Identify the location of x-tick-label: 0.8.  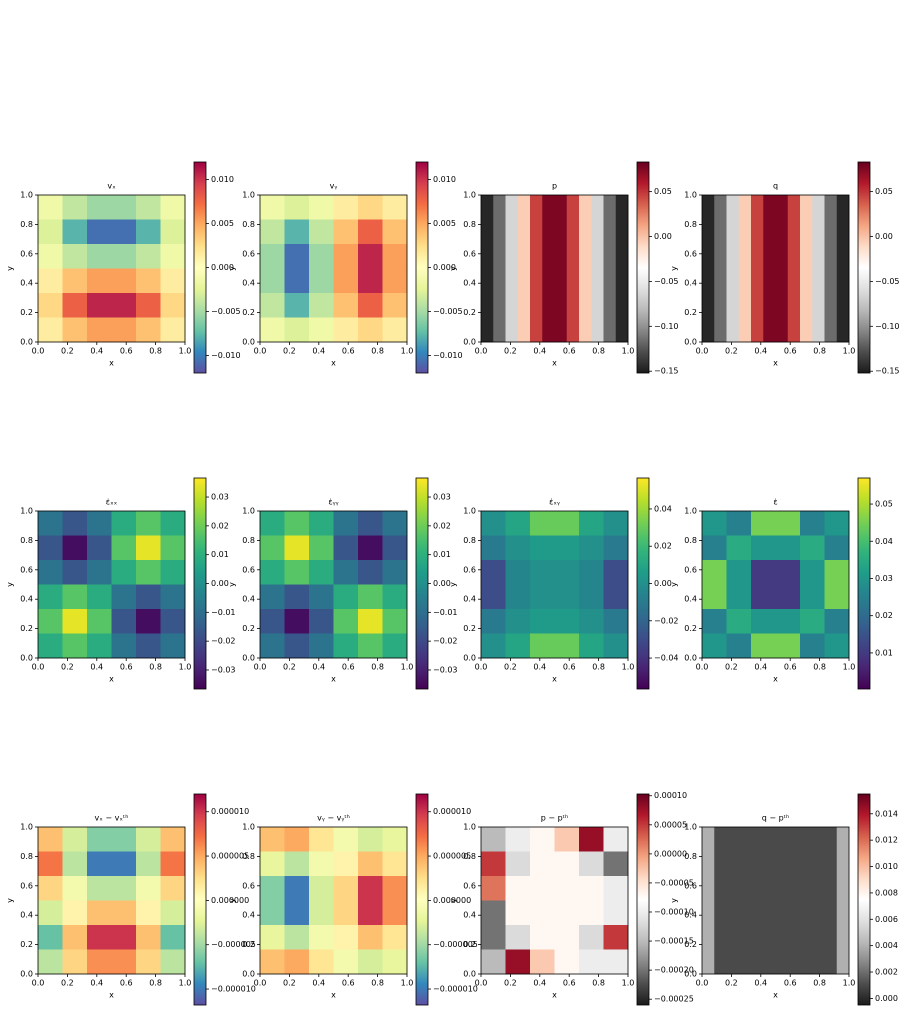
(598, 667).